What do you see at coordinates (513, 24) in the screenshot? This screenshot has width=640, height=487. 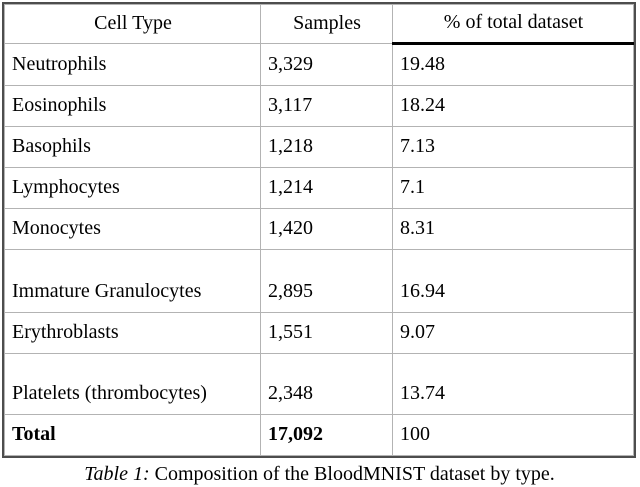 I see `header-percent: % of total dataset` at bounding box center [513, 24].